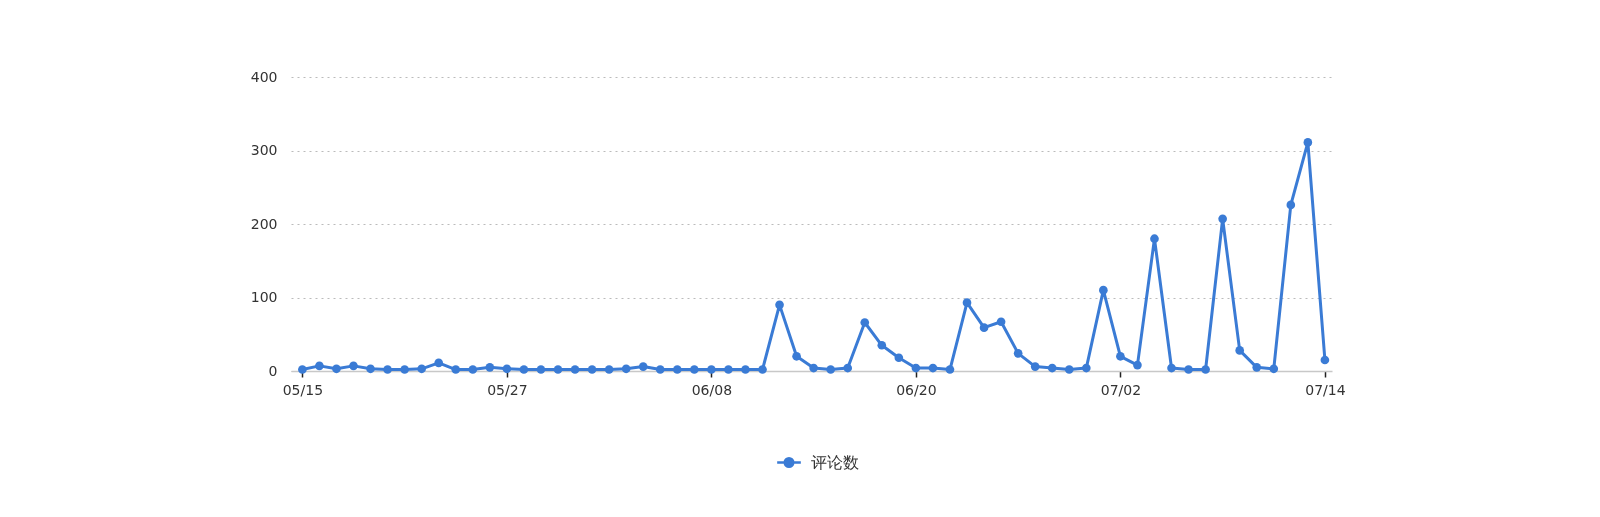  What do you see at coordinates (264, 76) in the screenshot?
I see `y-tick-label: 400` at bounding box center [264, 76].